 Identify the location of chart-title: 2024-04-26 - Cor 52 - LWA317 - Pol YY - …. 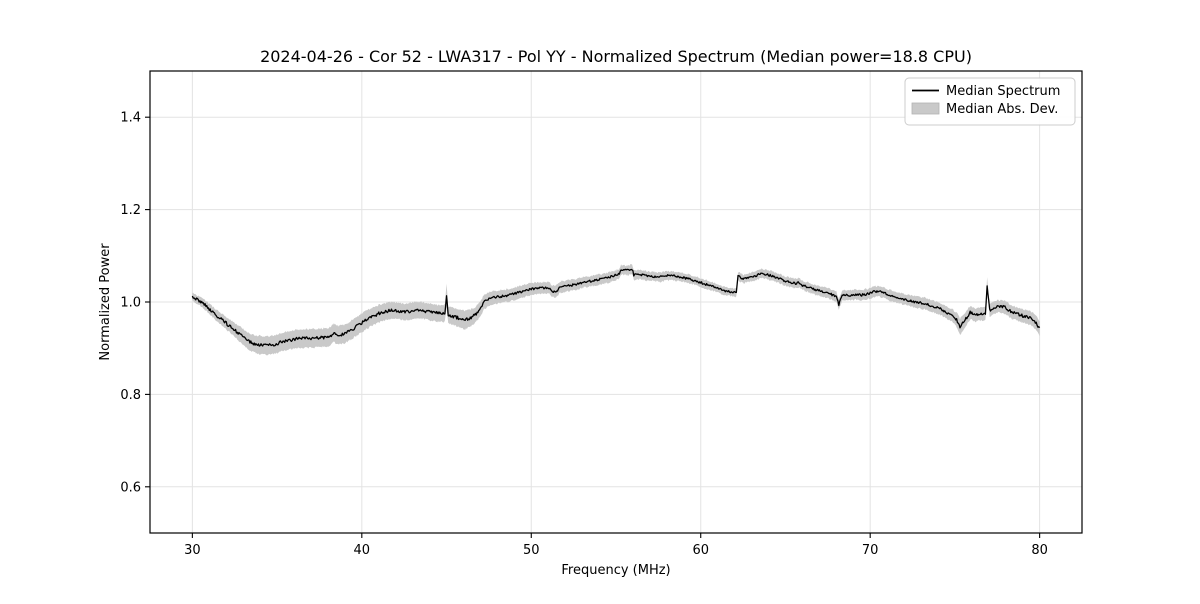
(616, 56).